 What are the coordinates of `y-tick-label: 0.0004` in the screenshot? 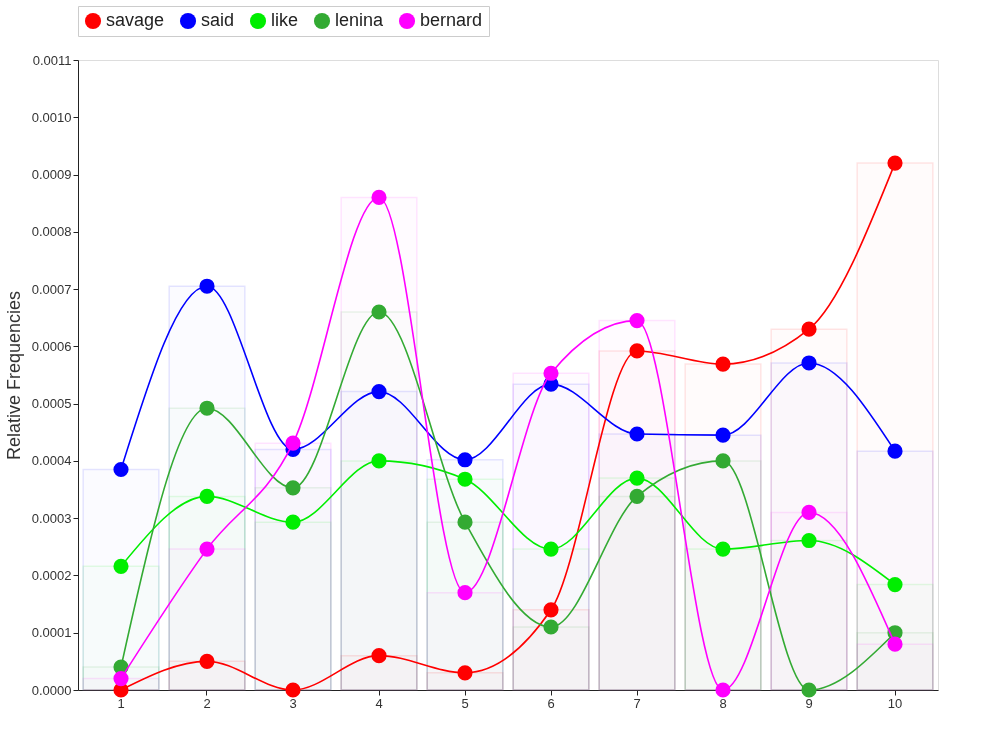 It's located at (51, 461).